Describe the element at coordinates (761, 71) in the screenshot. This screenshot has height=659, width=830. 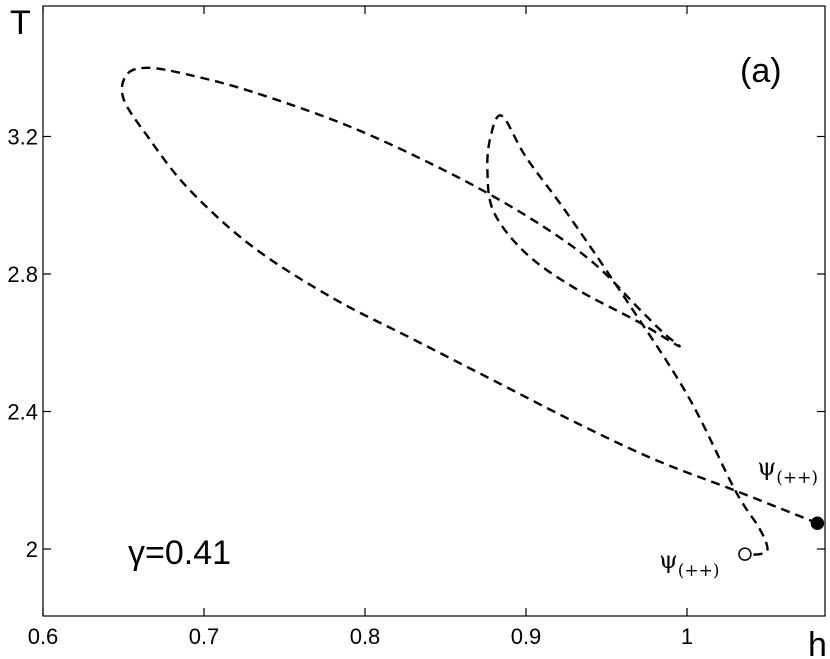
I see `panel-label: (a)` at that location.